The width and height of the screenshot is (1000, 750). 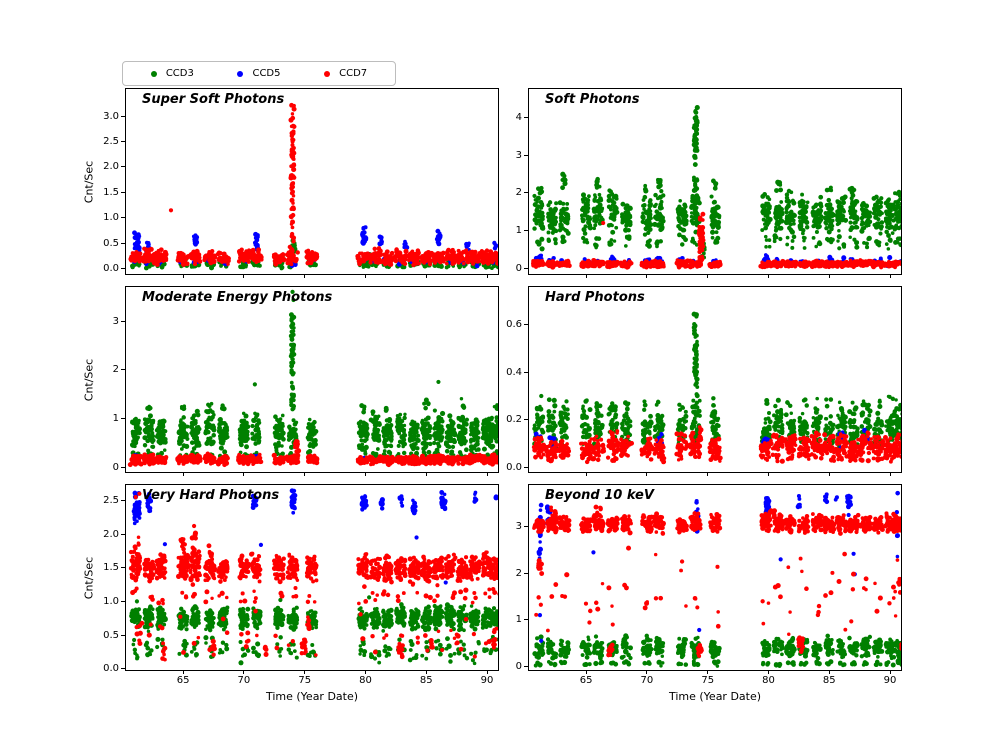 I want to click on scatter-canvas-beyond-10kev, so click(x=715, y=577).